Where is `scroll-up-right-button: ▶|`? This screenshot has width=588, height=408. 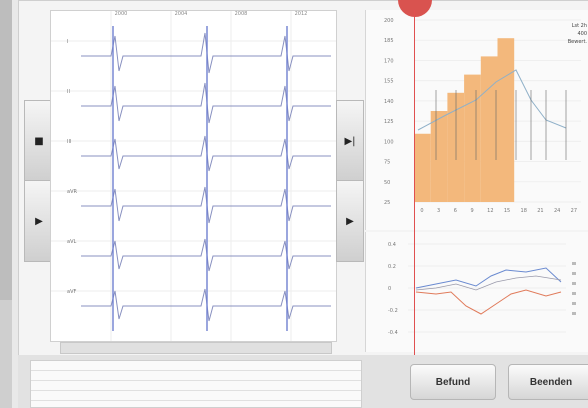 scroll-up-right-button: ▶| is located at coordinates (350, 141).